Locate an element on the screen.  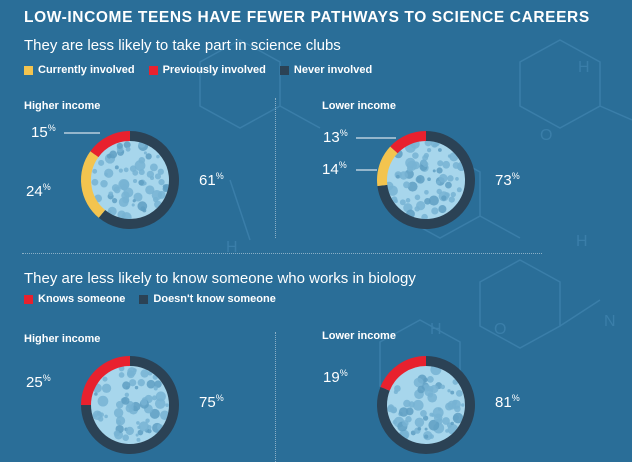
donut-chart-higher-biology is located at coordinates (130, 405).